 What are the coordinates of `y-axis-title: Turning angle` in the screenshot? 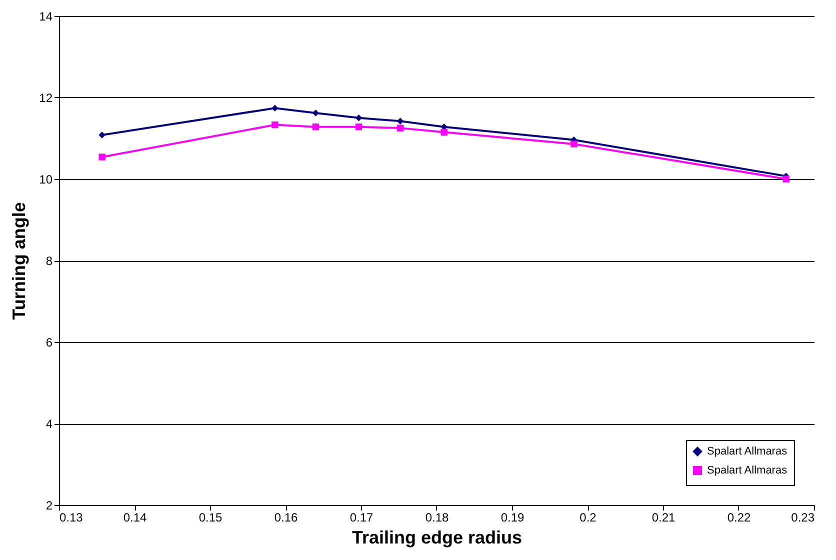 It's located at (19, 261).